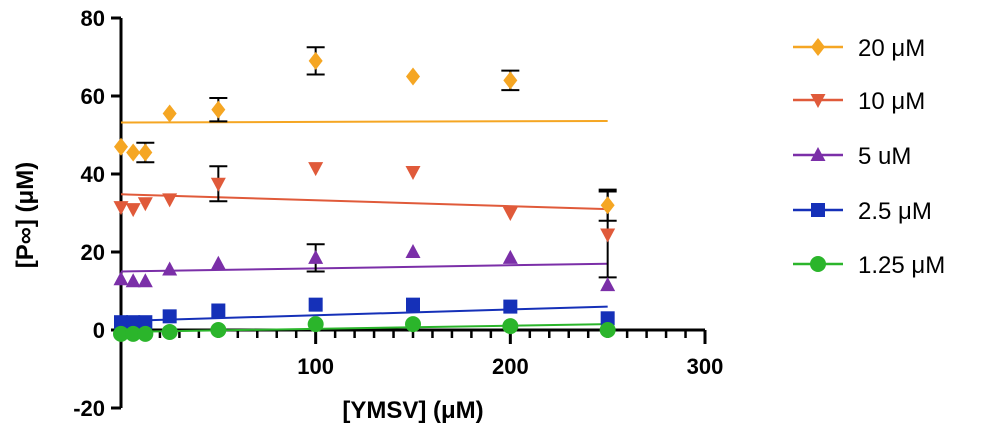  I want to click on y-tick-label: 20, so click(93, 252).